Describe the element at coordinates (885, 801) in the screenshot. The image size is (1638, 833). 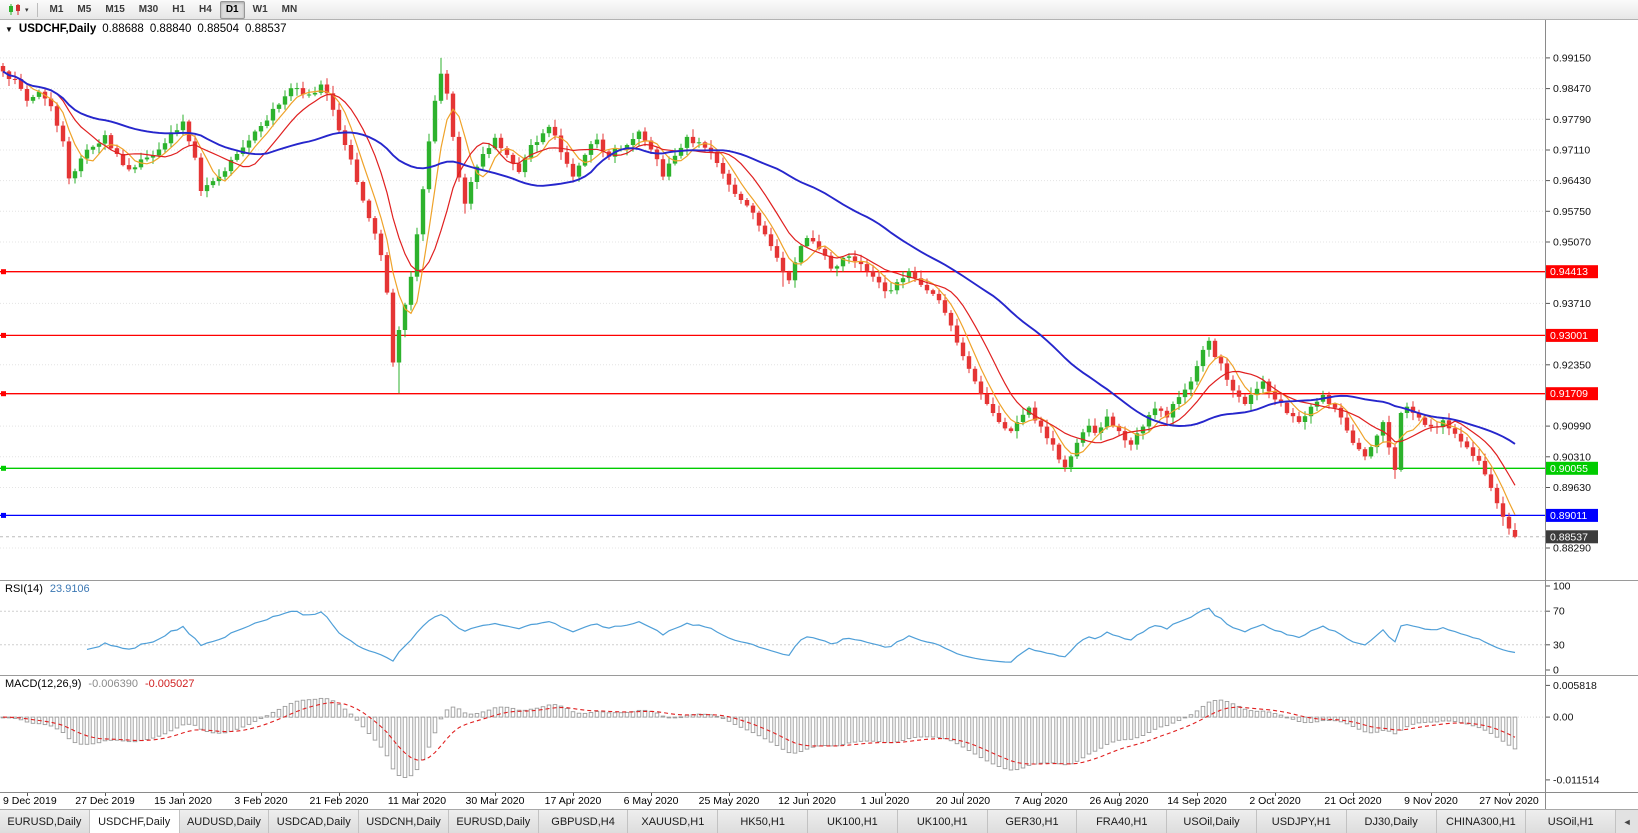
I see `date-label: 1 Jul 2020` at that location.